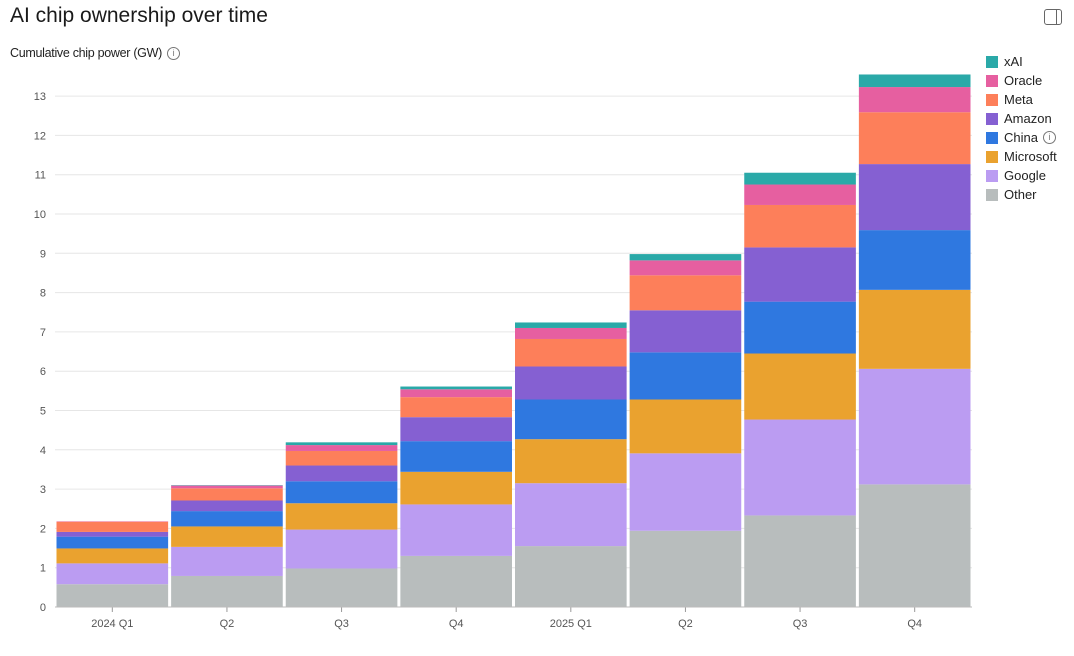 The width and height of the screenshot is (1074, 656). What do you see at coordinates (40, 97) in the screenshot?
I see `y-tick-label: 13` at bounding box center [40, 97].